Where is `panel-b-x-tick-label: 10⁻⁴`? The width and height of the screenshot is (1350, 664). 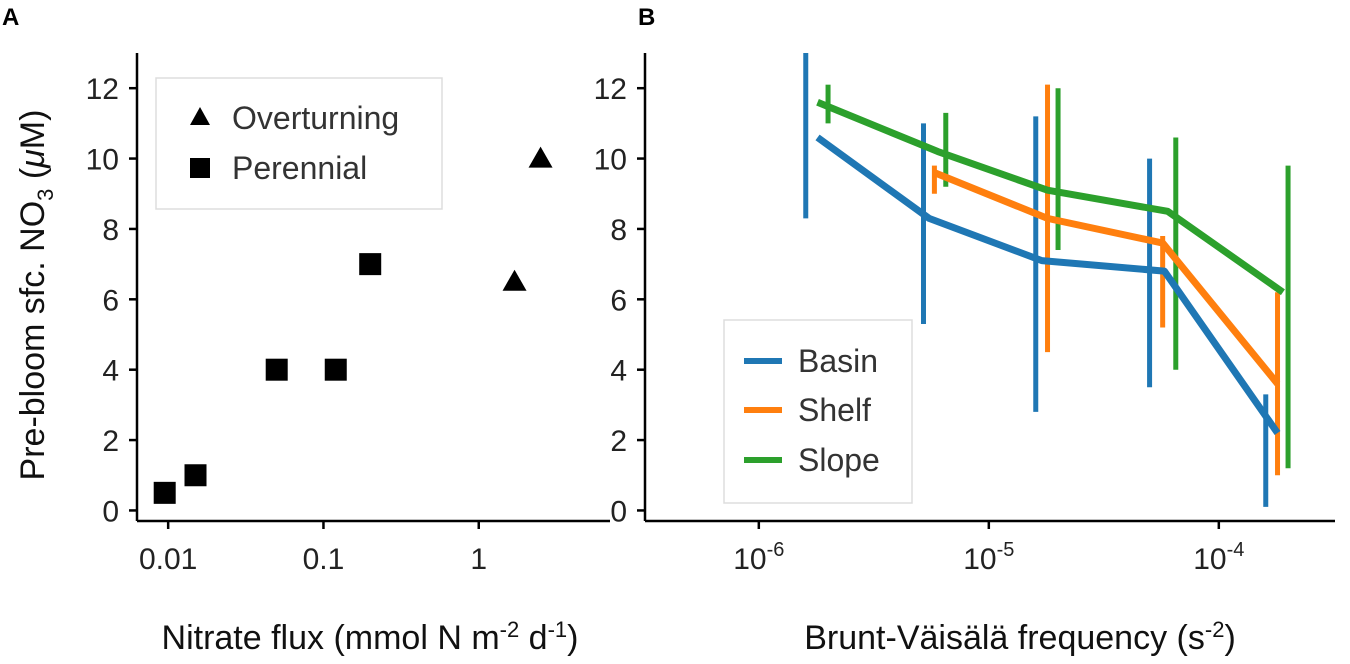 panel-b-x-tick-label: 10⁻⁴ is located at coordinates (1218, 557).